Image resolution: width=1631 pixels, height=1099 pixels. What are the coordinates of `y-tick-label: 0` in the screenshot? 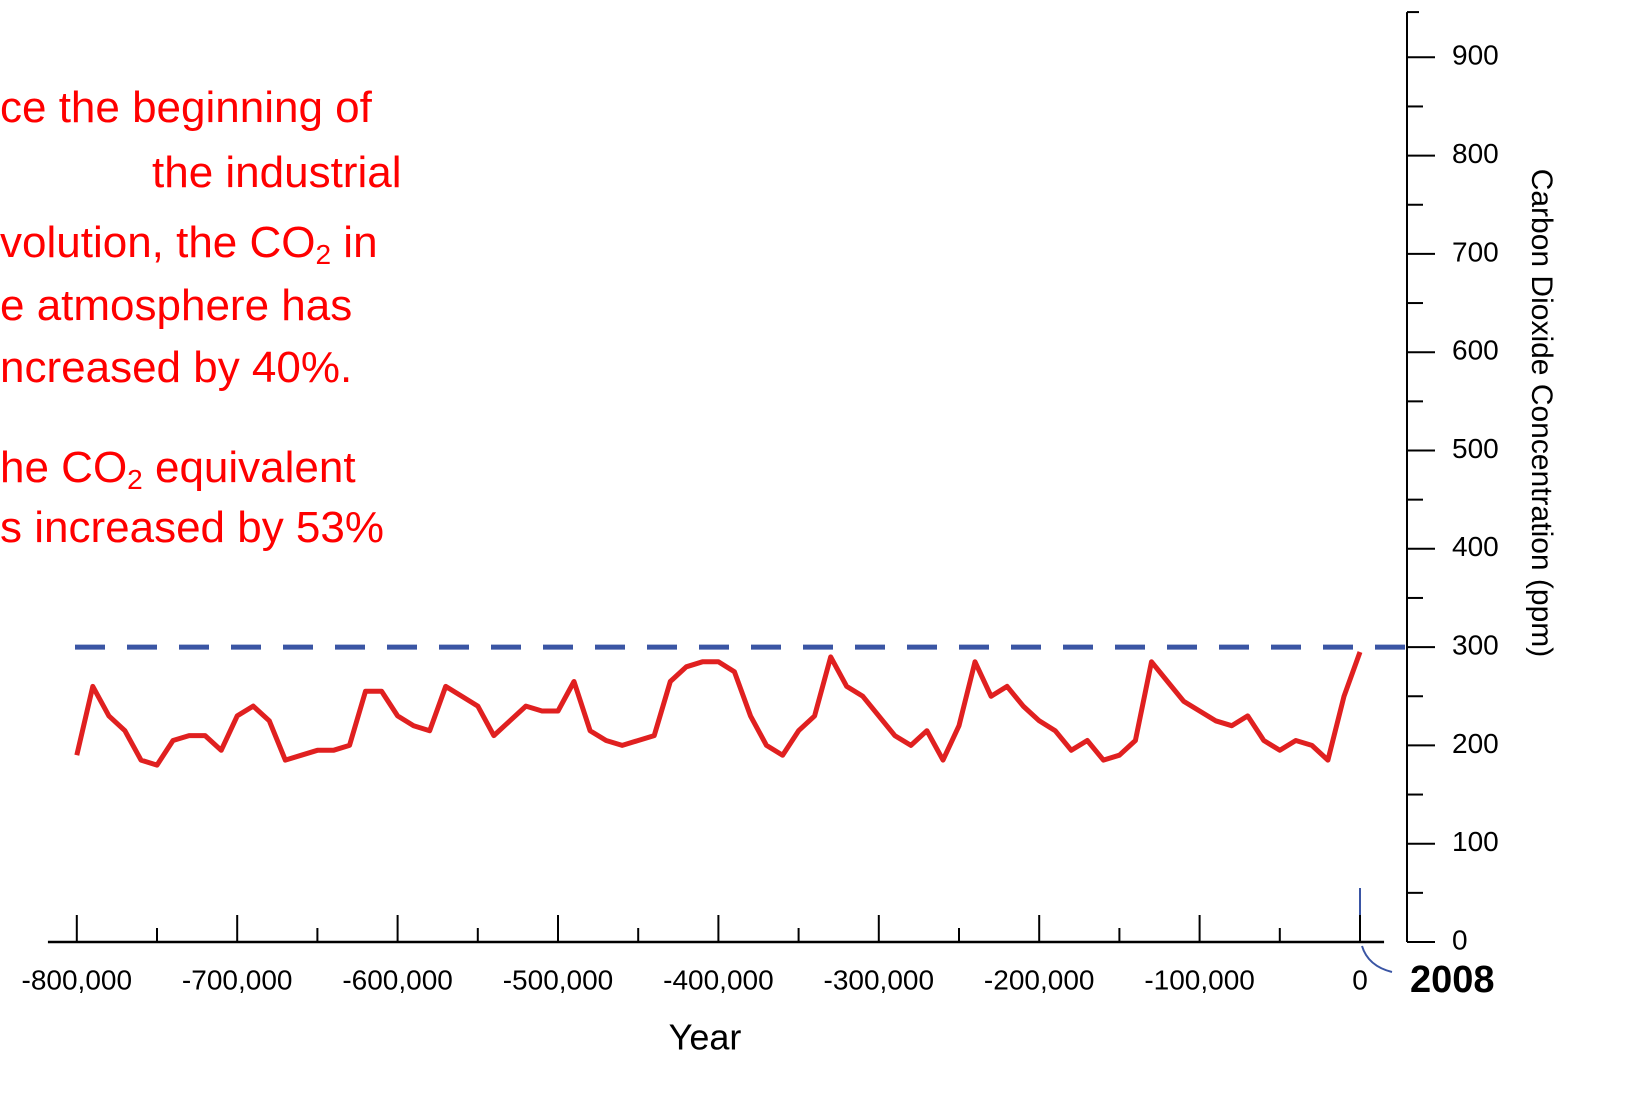 It's located at (1460, 939).